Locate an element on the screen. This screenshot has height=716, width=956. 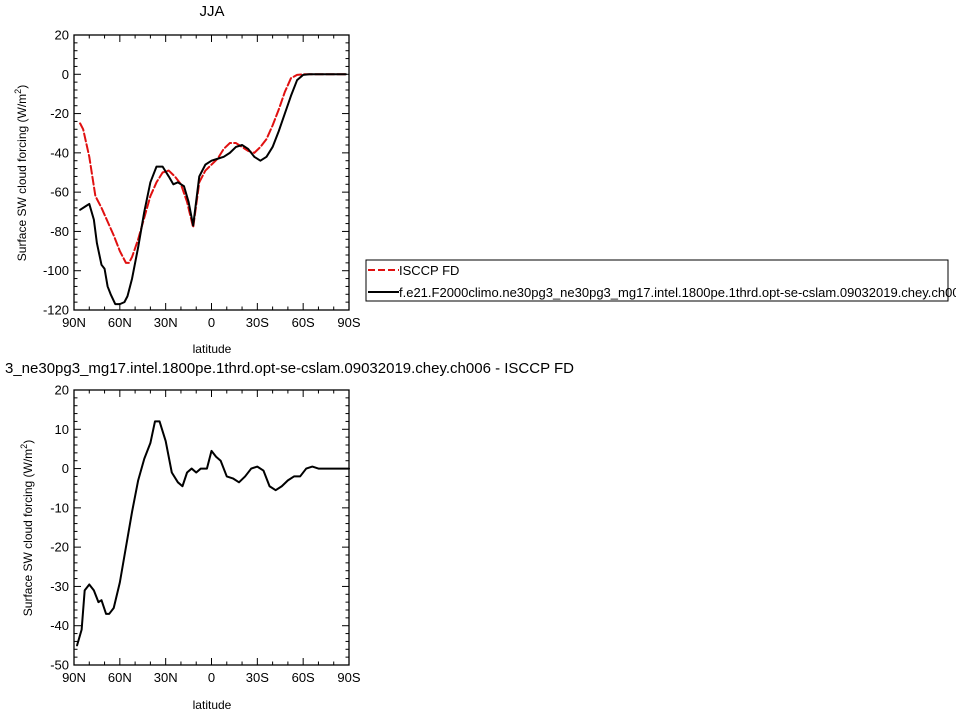
legend-box is located at coordinates (657, 280).